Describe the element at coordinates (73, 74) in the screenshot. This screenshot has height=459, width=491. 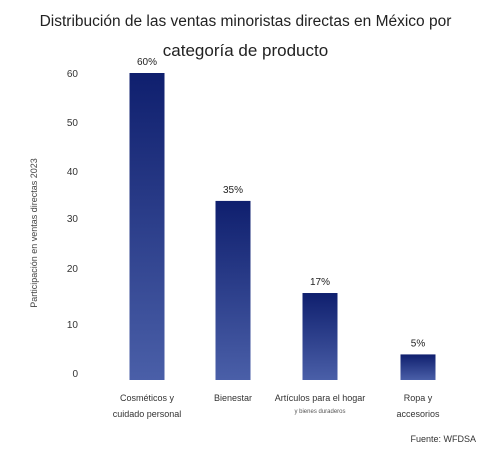
I see `y-tick-label: 60` at that location.